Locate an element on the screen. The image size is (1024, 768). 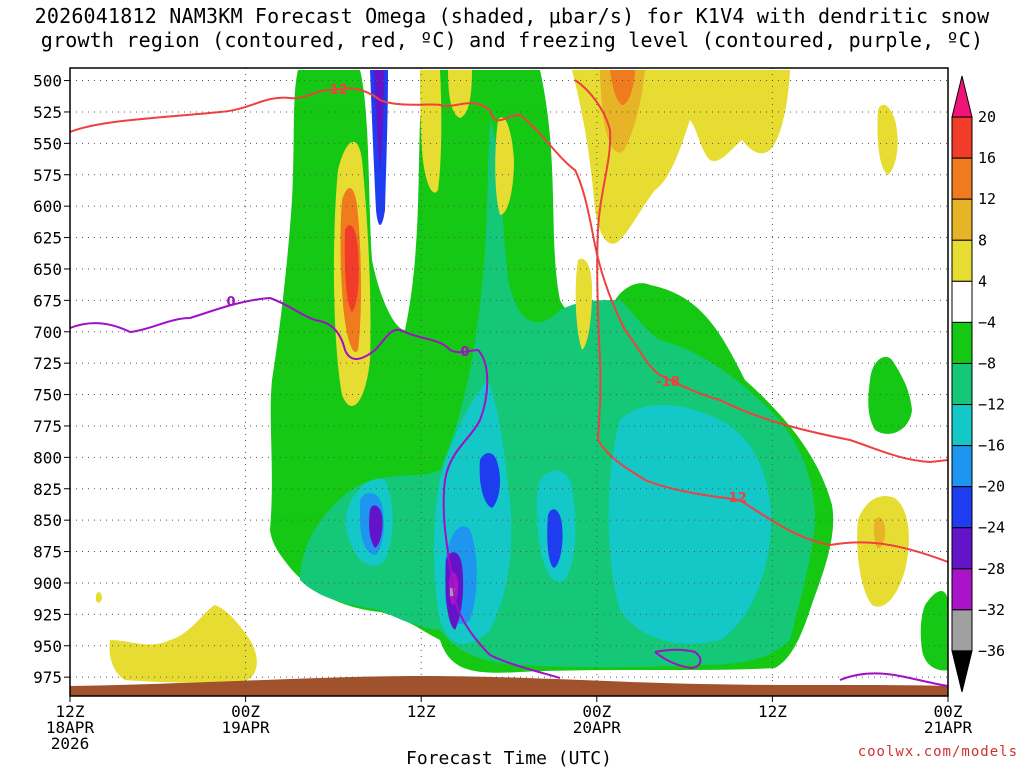
xtick-label-12-1: 19APR is located at coordinates (246, 727).